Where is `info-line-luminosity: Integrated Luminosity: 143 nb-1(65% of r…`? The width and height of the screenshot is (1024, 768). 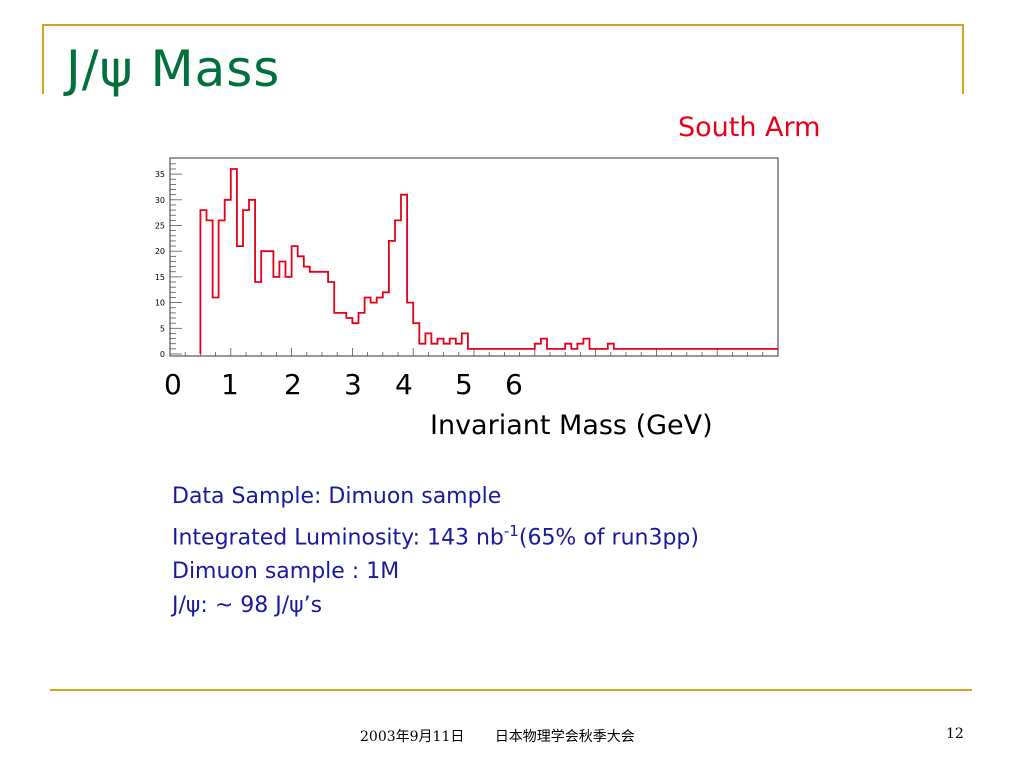 info-line-luminosity: Integrated Luminosity: 143 nb-1(65% of r… is located at coordinates (435, 534).